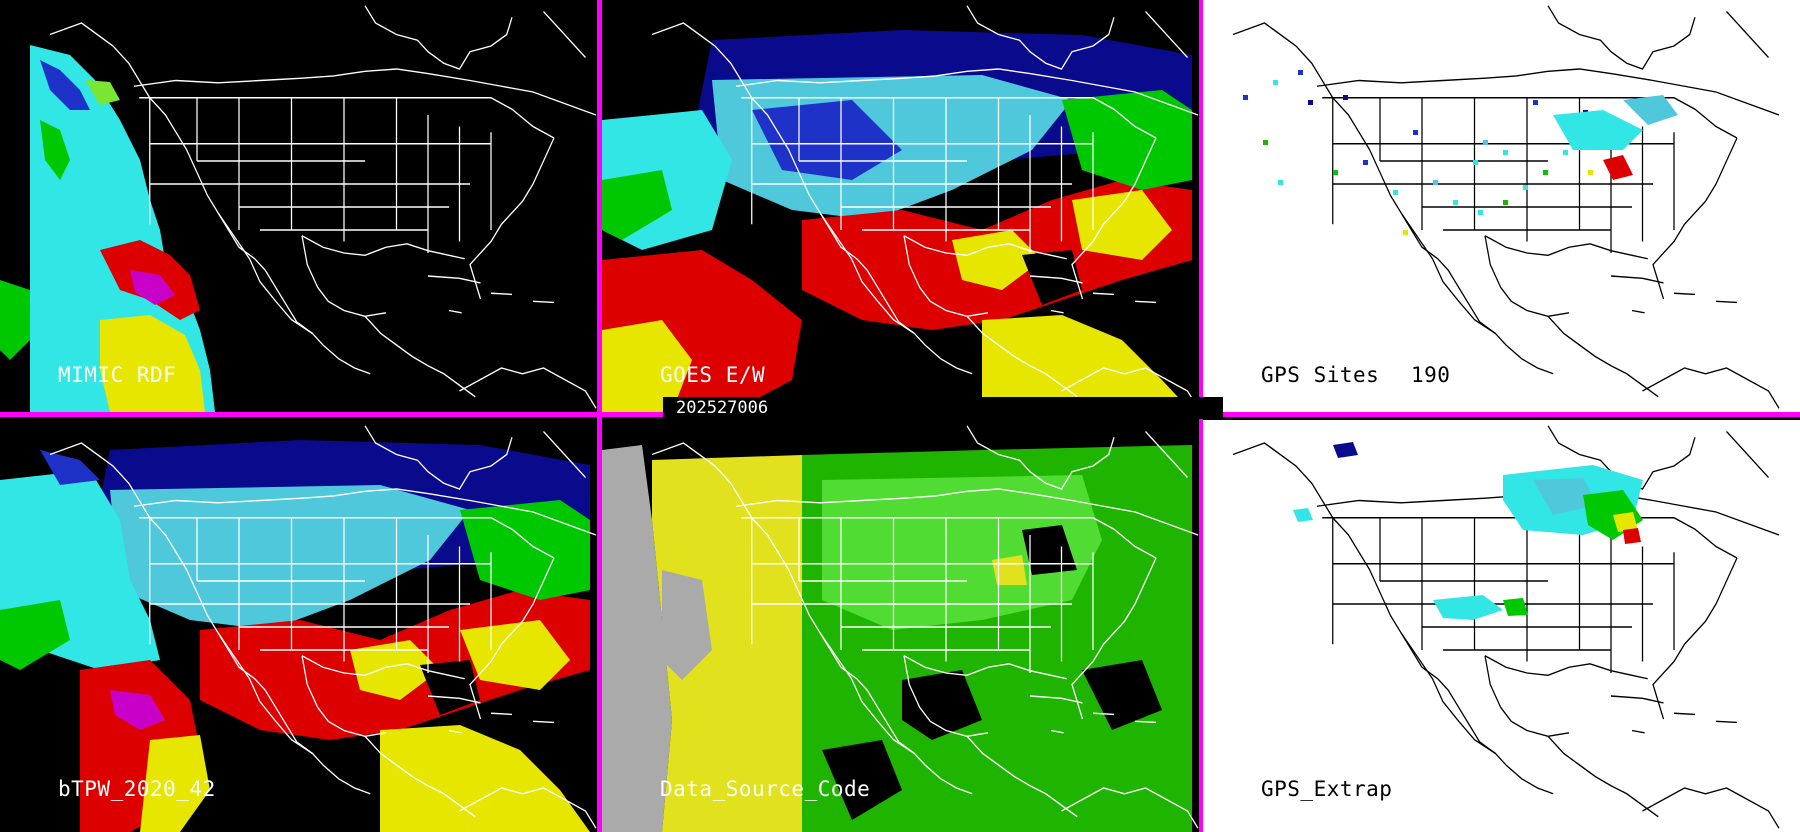 This screenshot has height=832, width=1800. What do you see at coordinates (1320, 375) in the screenshot?
I see `panel-label-gps-sites: GPS Sites` at bounding box center [1320, 375].